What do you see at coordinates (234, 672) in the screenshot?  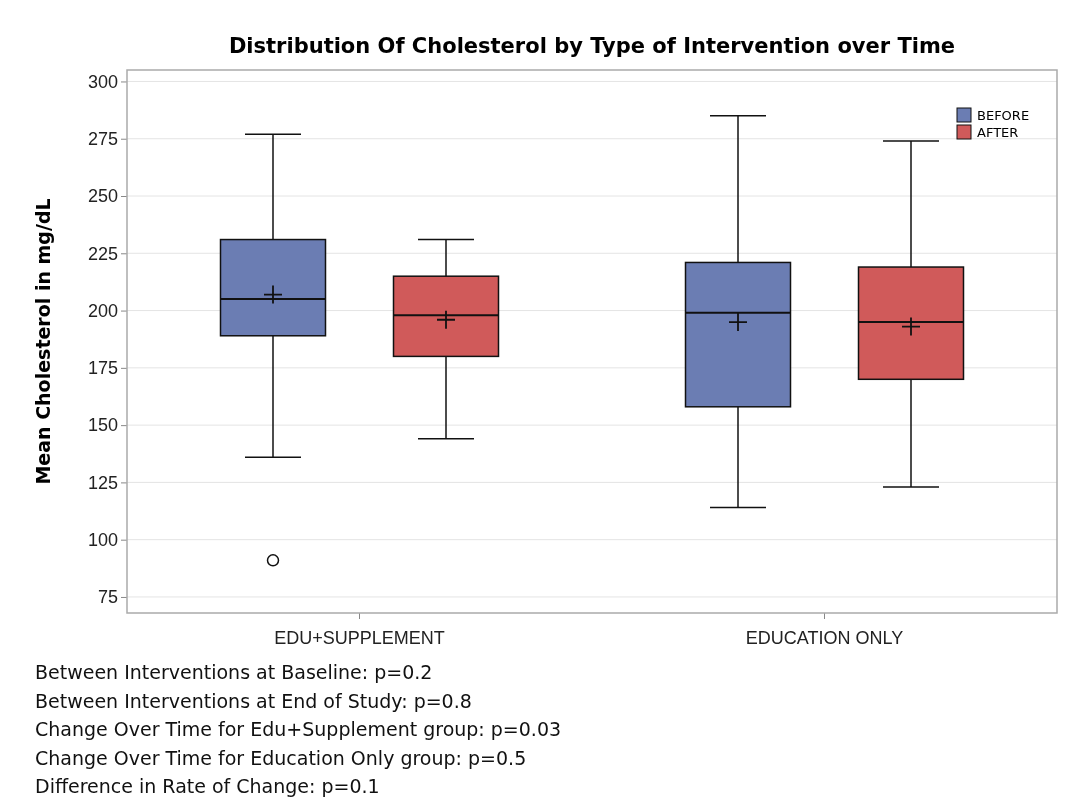 I see `text: Between Interventions at Baseline: p=0.2` at bounding box center [234, 672].